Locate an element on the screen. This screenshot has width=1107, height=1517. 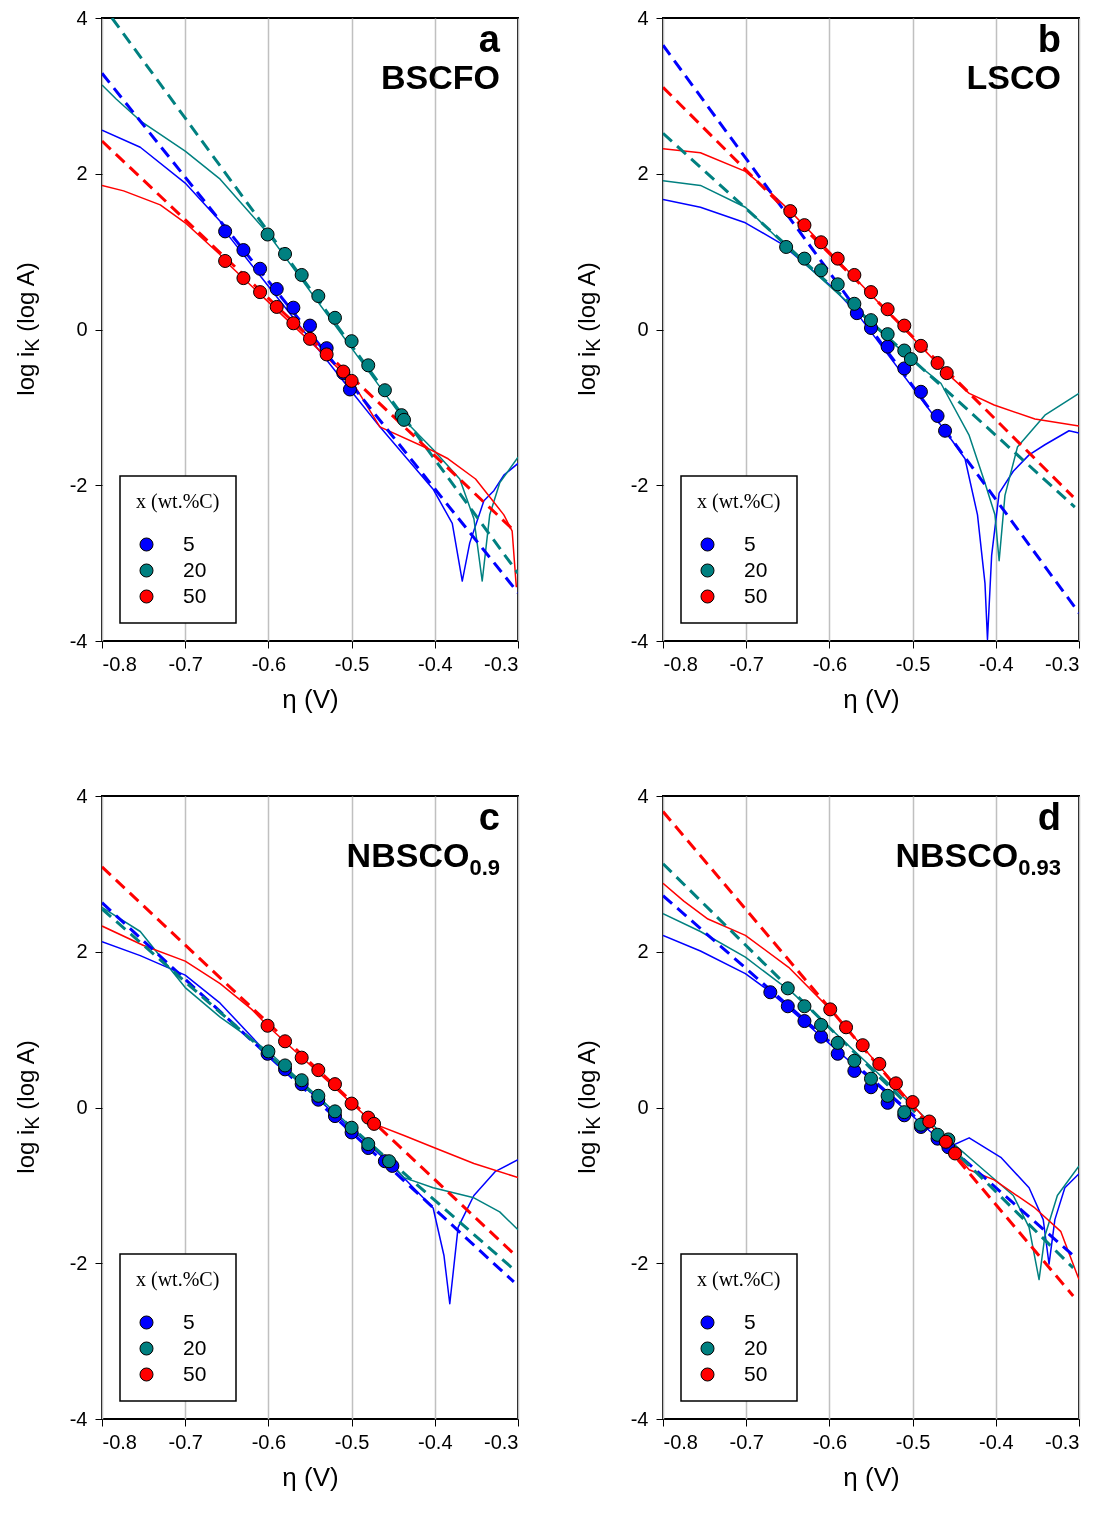
annotation: NBSCO$_{0.9}$ is located at coordinates (423, 857).